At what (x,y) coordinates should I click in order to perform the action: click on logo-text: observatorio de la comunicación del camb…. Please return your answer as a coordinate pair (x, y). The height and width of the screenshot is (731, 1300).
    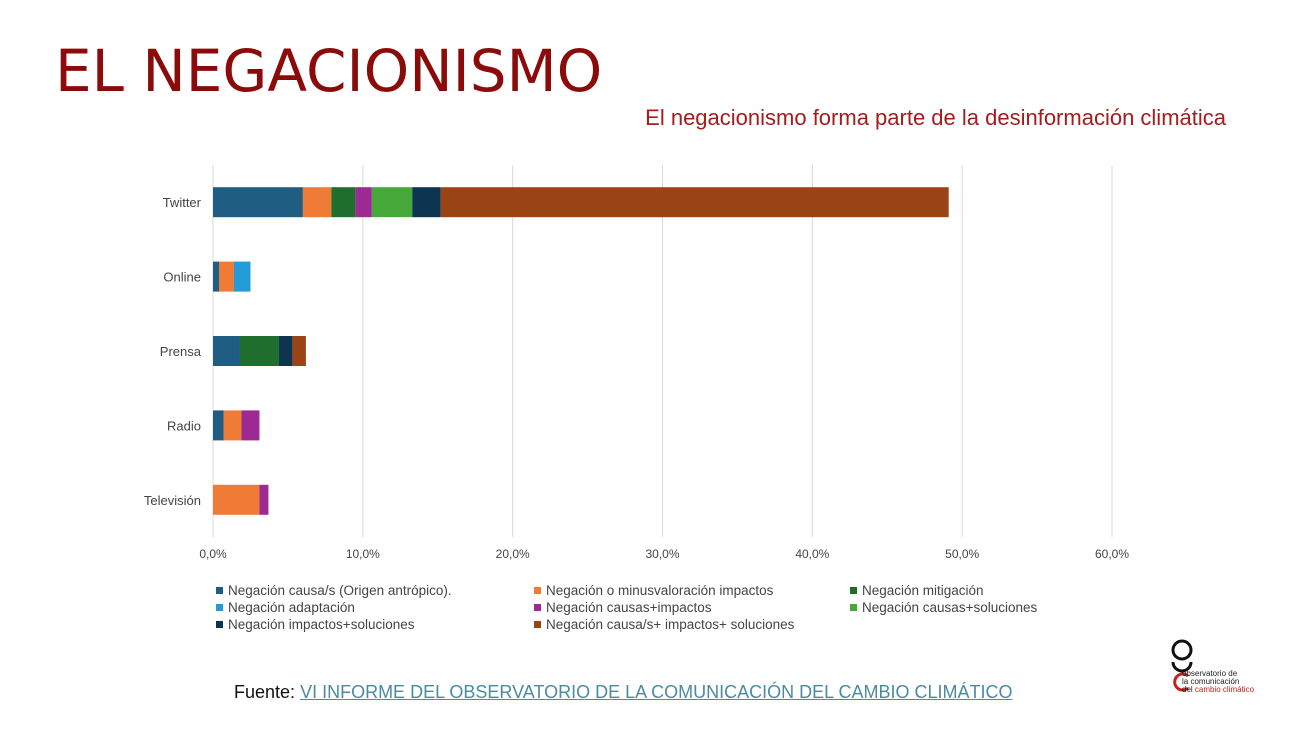
    Looking at the image, I should click on (1218, 682).